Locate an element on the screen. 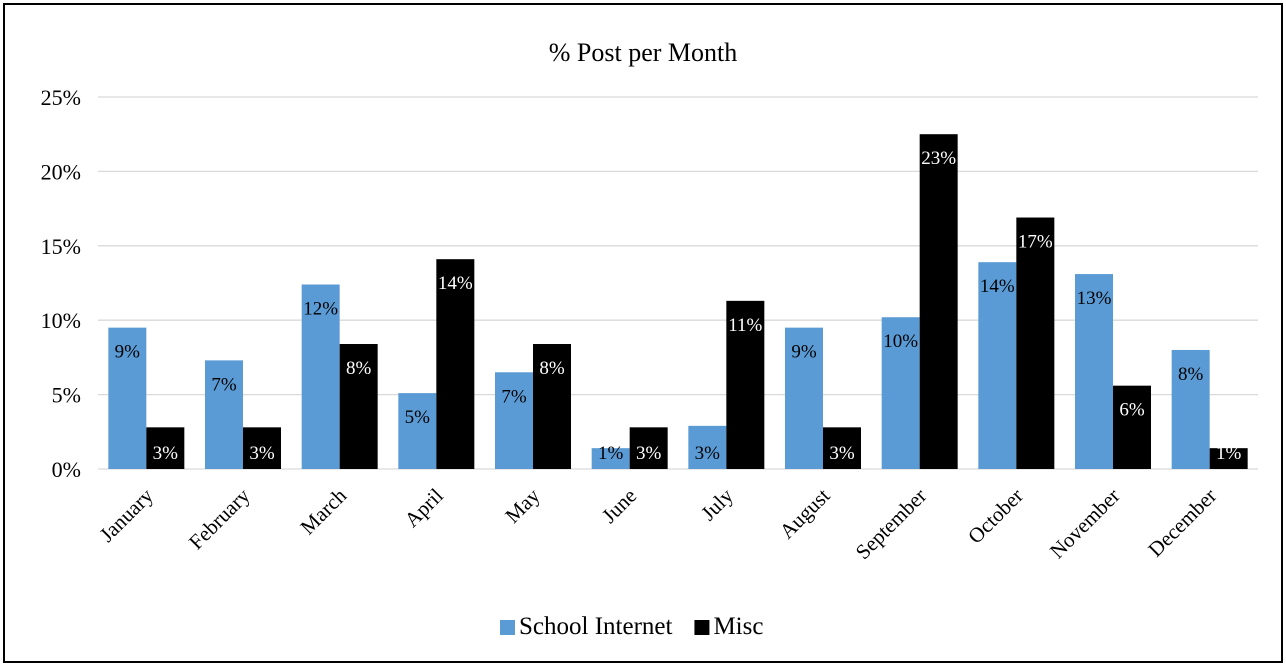 The image size is (1286, 664). y-tick-label: 10% is located at coordinates (61, 320).